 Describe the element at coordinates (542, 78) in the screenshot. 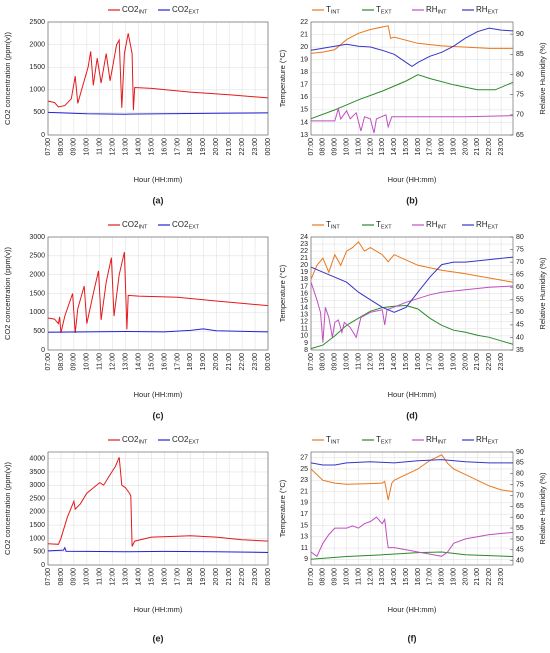

I see `y2-axis-label: Relative Humidity (%)` at that location.